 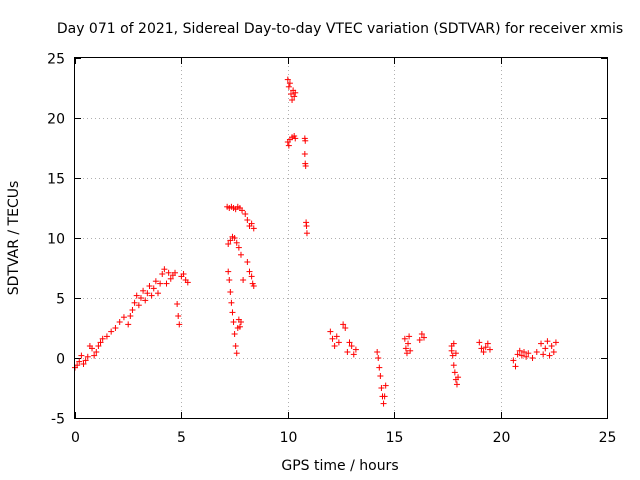 I want to click on y-tick-label: 25, so click(x=56, y=60).